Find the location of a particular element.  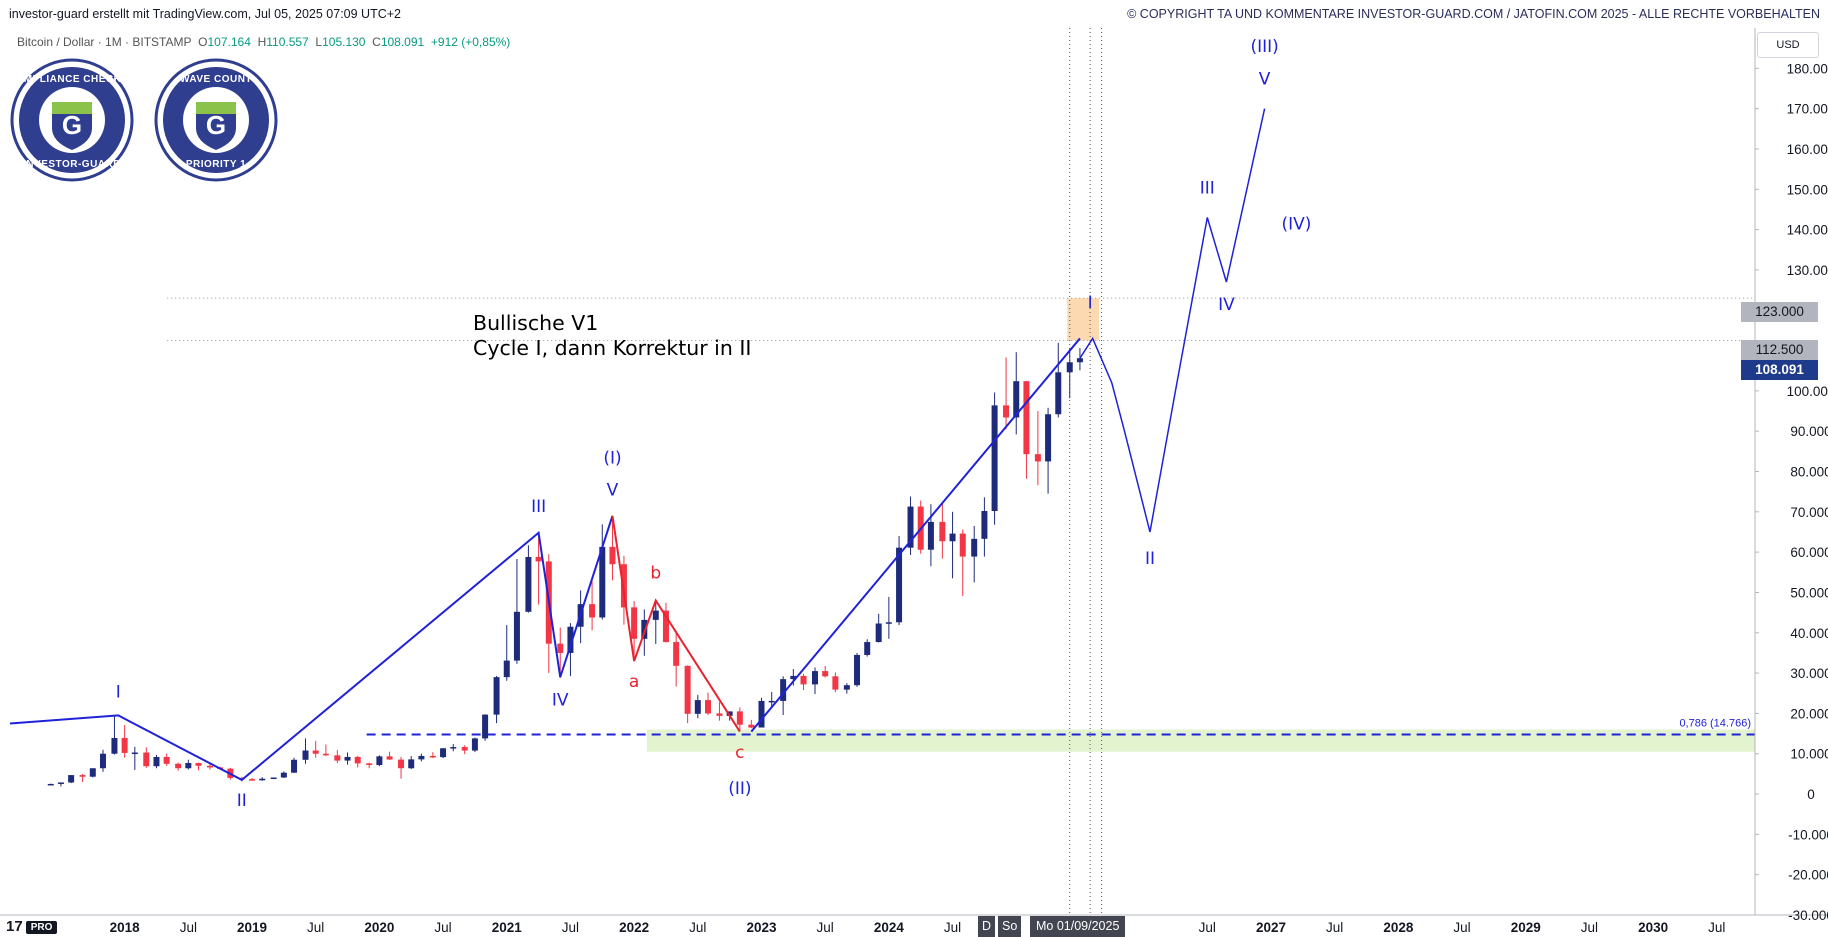

y-tick-label: 180.000 is located at coordinates (1807, 68).